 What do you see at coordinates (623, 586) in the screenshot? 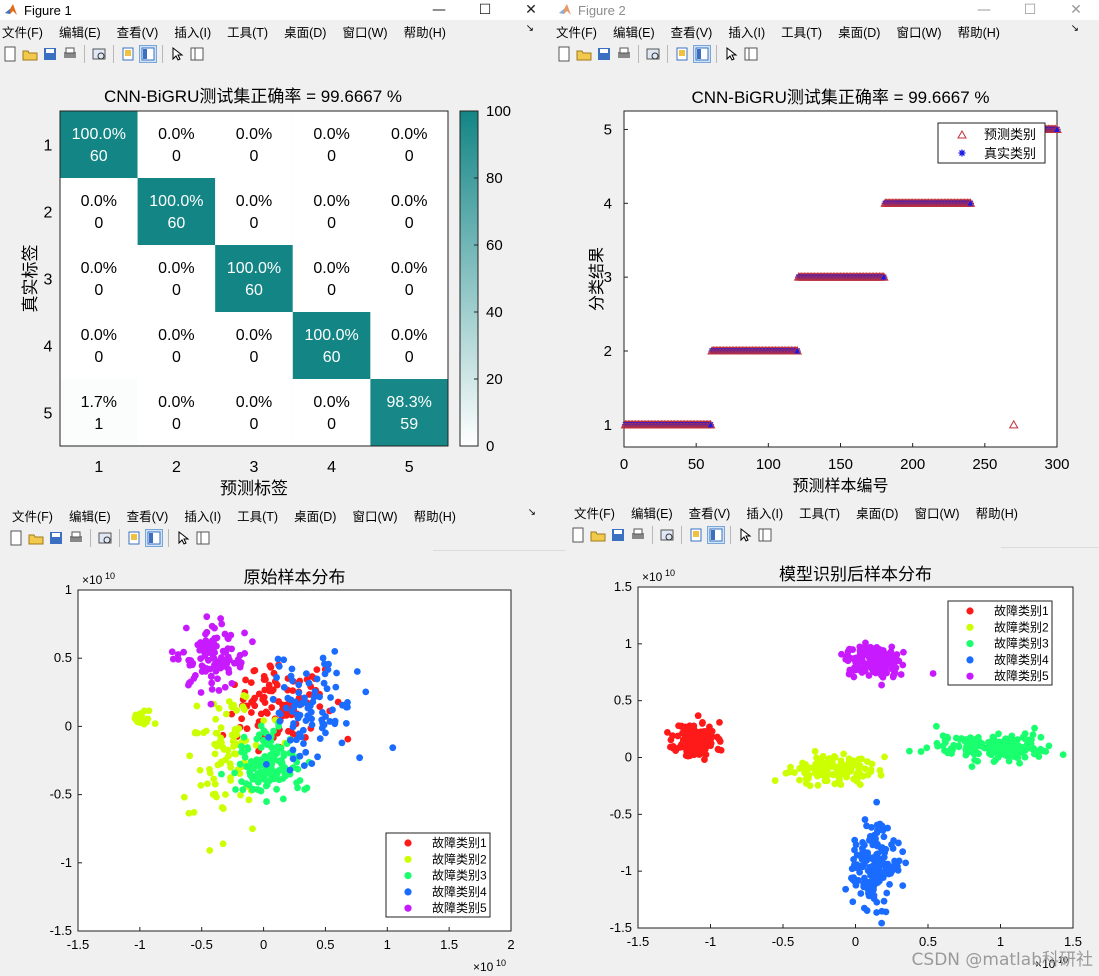
I see `y-tick-label: 1.5` at bounding box center [623, 586].